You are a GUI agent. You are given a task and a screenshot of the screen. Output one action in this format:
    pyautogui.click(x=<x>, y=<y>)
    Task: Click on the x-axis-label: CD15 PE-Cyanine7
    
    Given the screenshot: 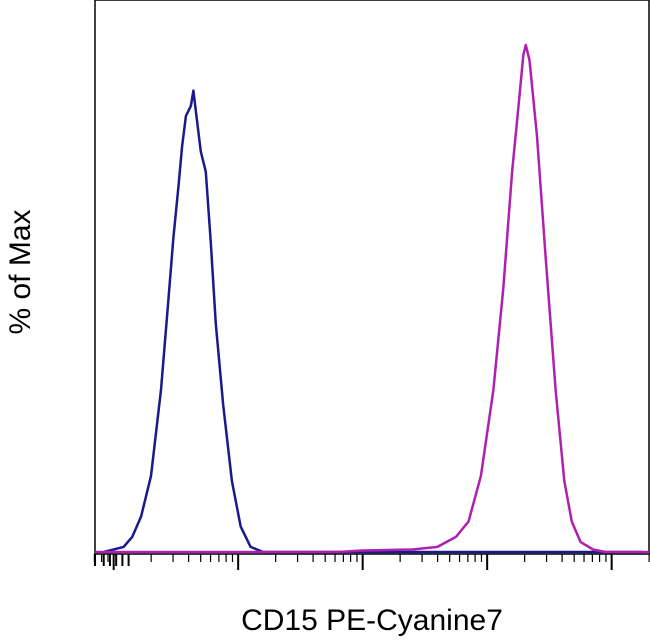 What is the action you would take?
    pyautogui.click(x=372, y=620)
    